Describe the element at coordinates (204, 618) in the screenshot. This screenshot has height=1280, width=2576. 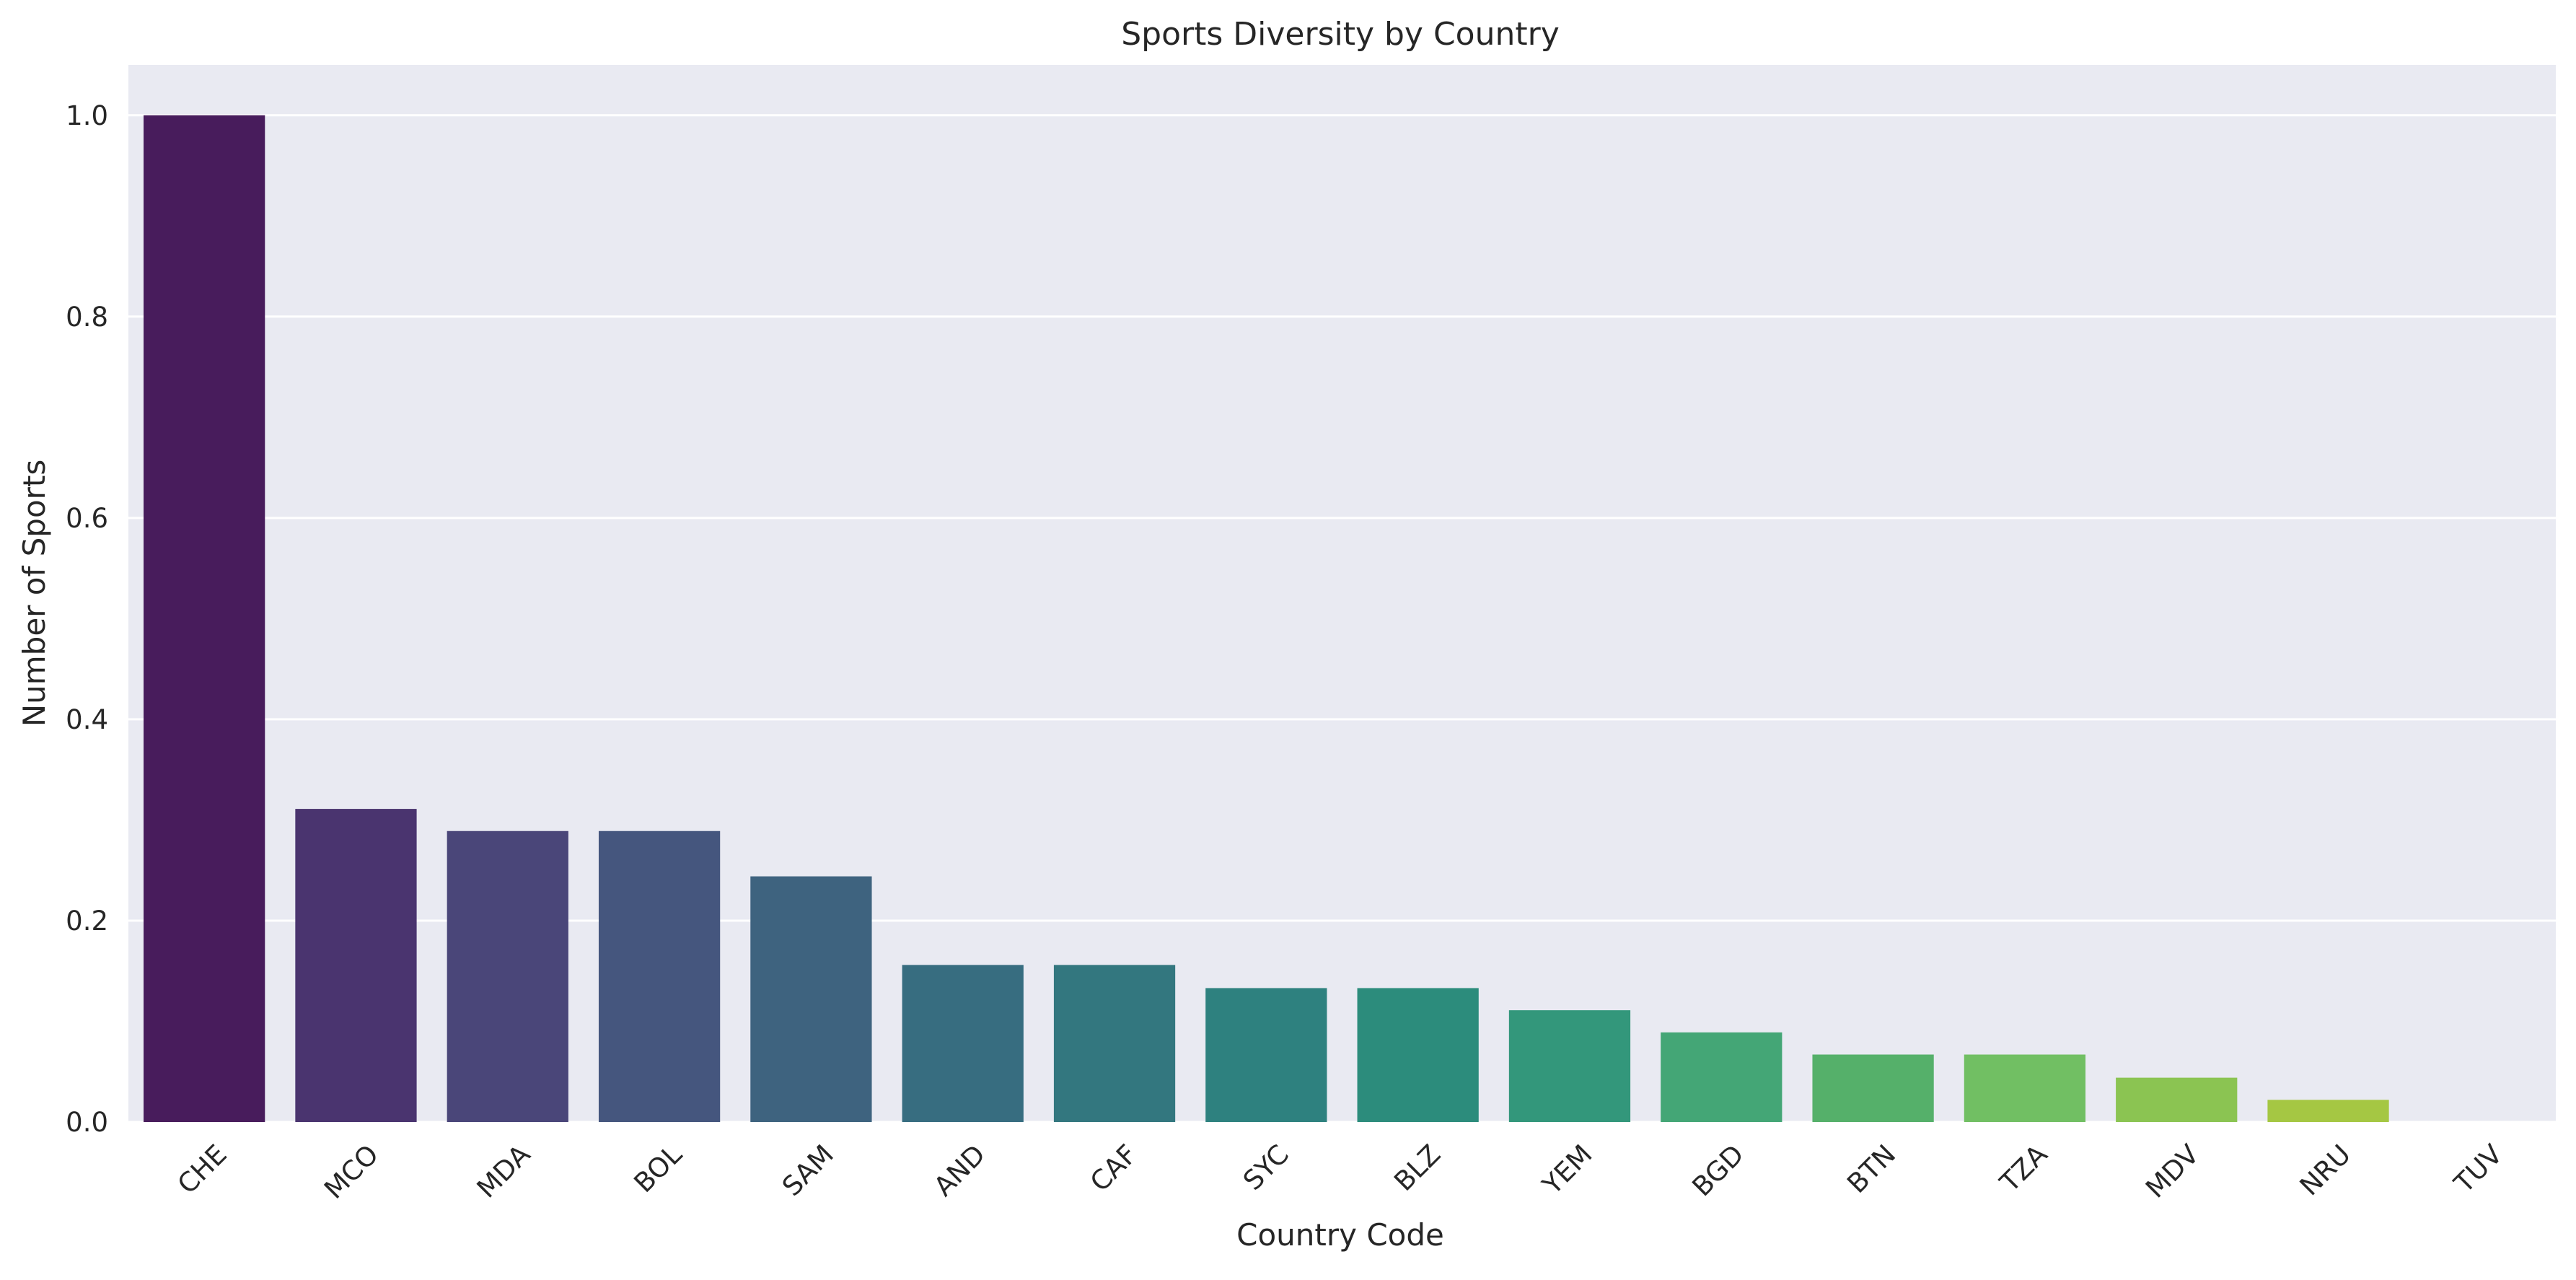
I see `bar-che` at that location.